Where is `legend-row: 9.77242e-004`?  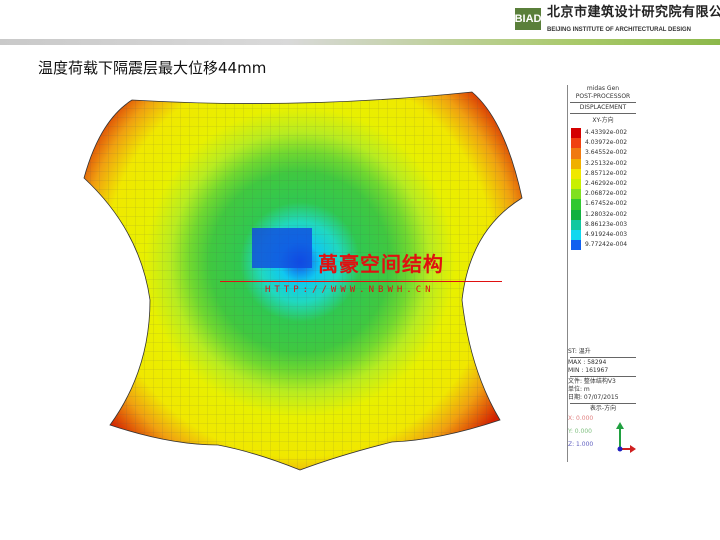
legend-row: 9.77242e-004 is located at coordinates (603, 245).